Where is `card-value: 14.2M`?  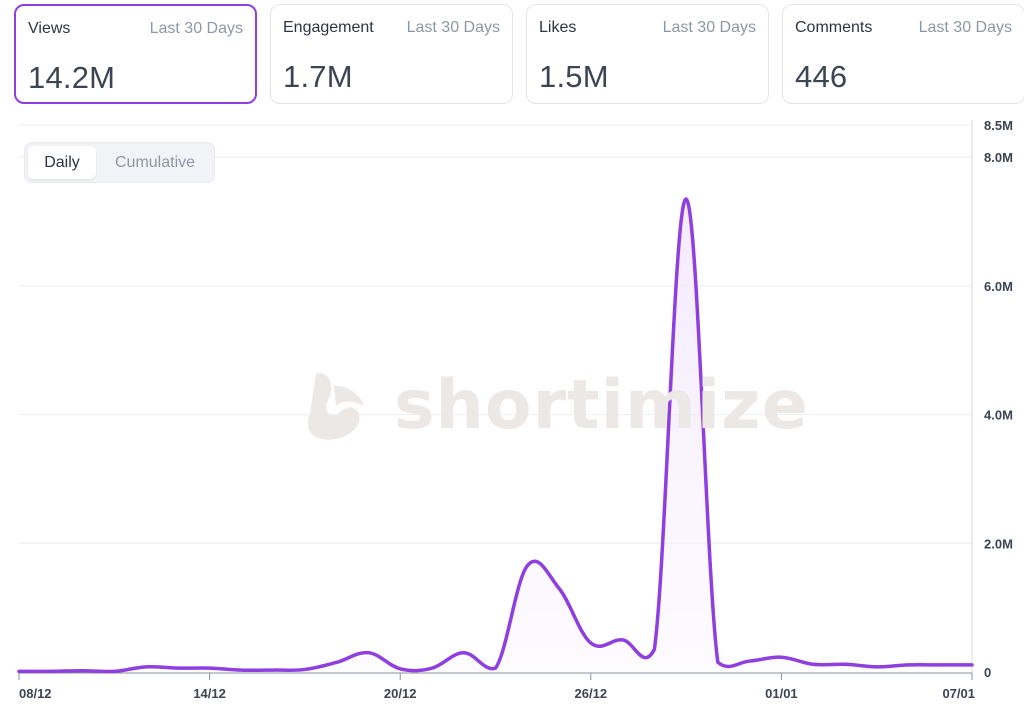
card-value: 14.2M is located at coordinates (72, 77).